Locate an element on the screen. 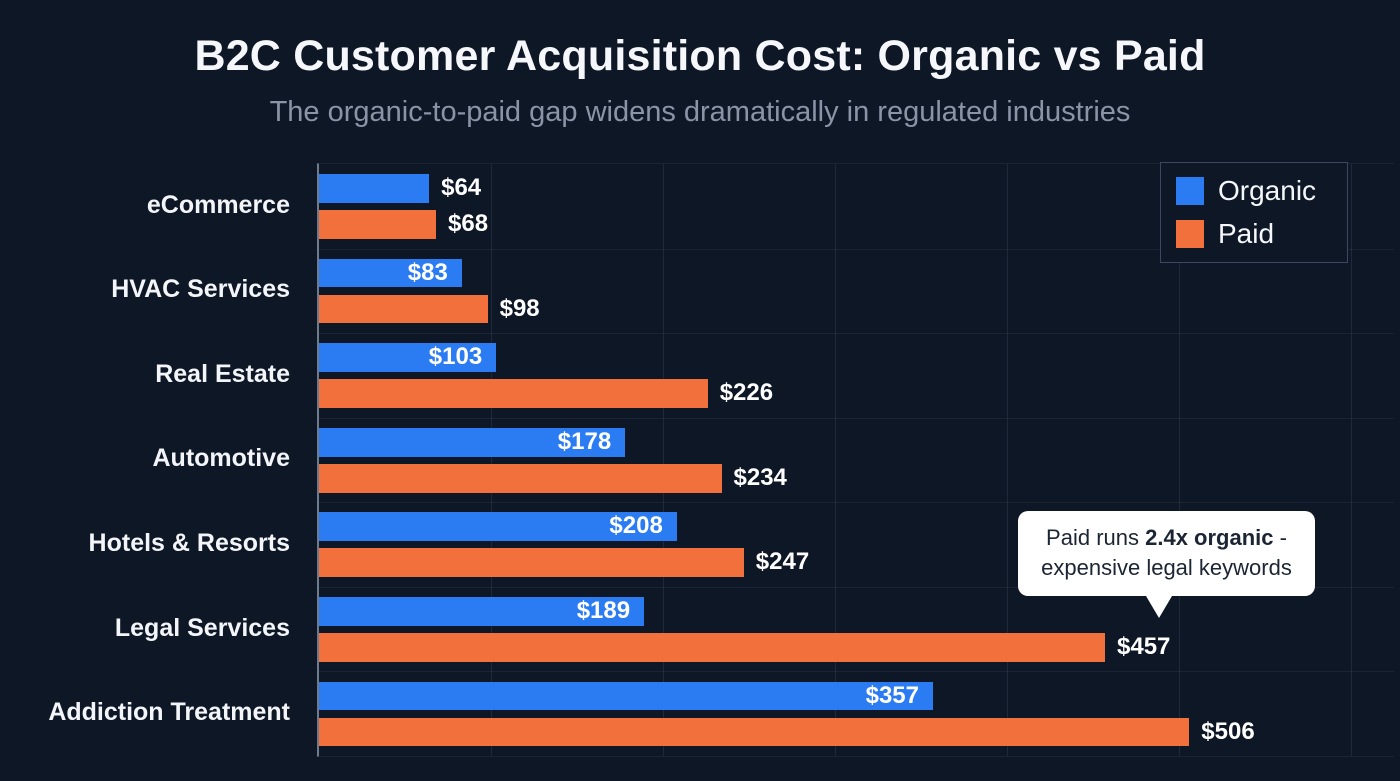 This screenshot has height=781, width=1400. legend-item-organic: Organic is located at coordinates (1261, 191).